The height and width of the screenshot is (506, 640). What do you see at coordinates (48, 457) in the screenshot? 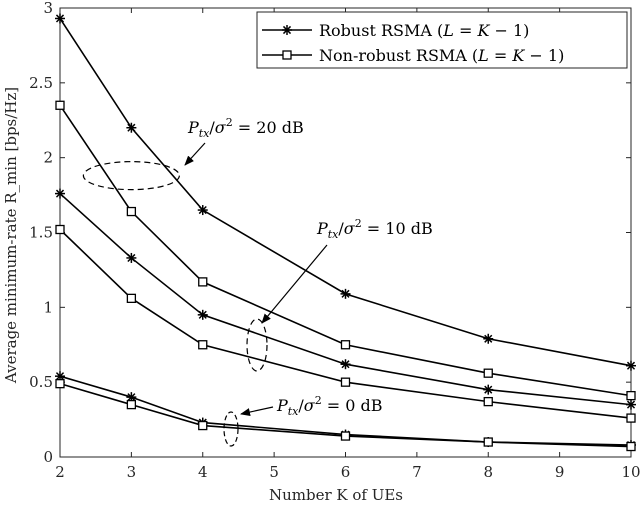
I see `y-tick-label: 0` at bounding box center [48, 457].